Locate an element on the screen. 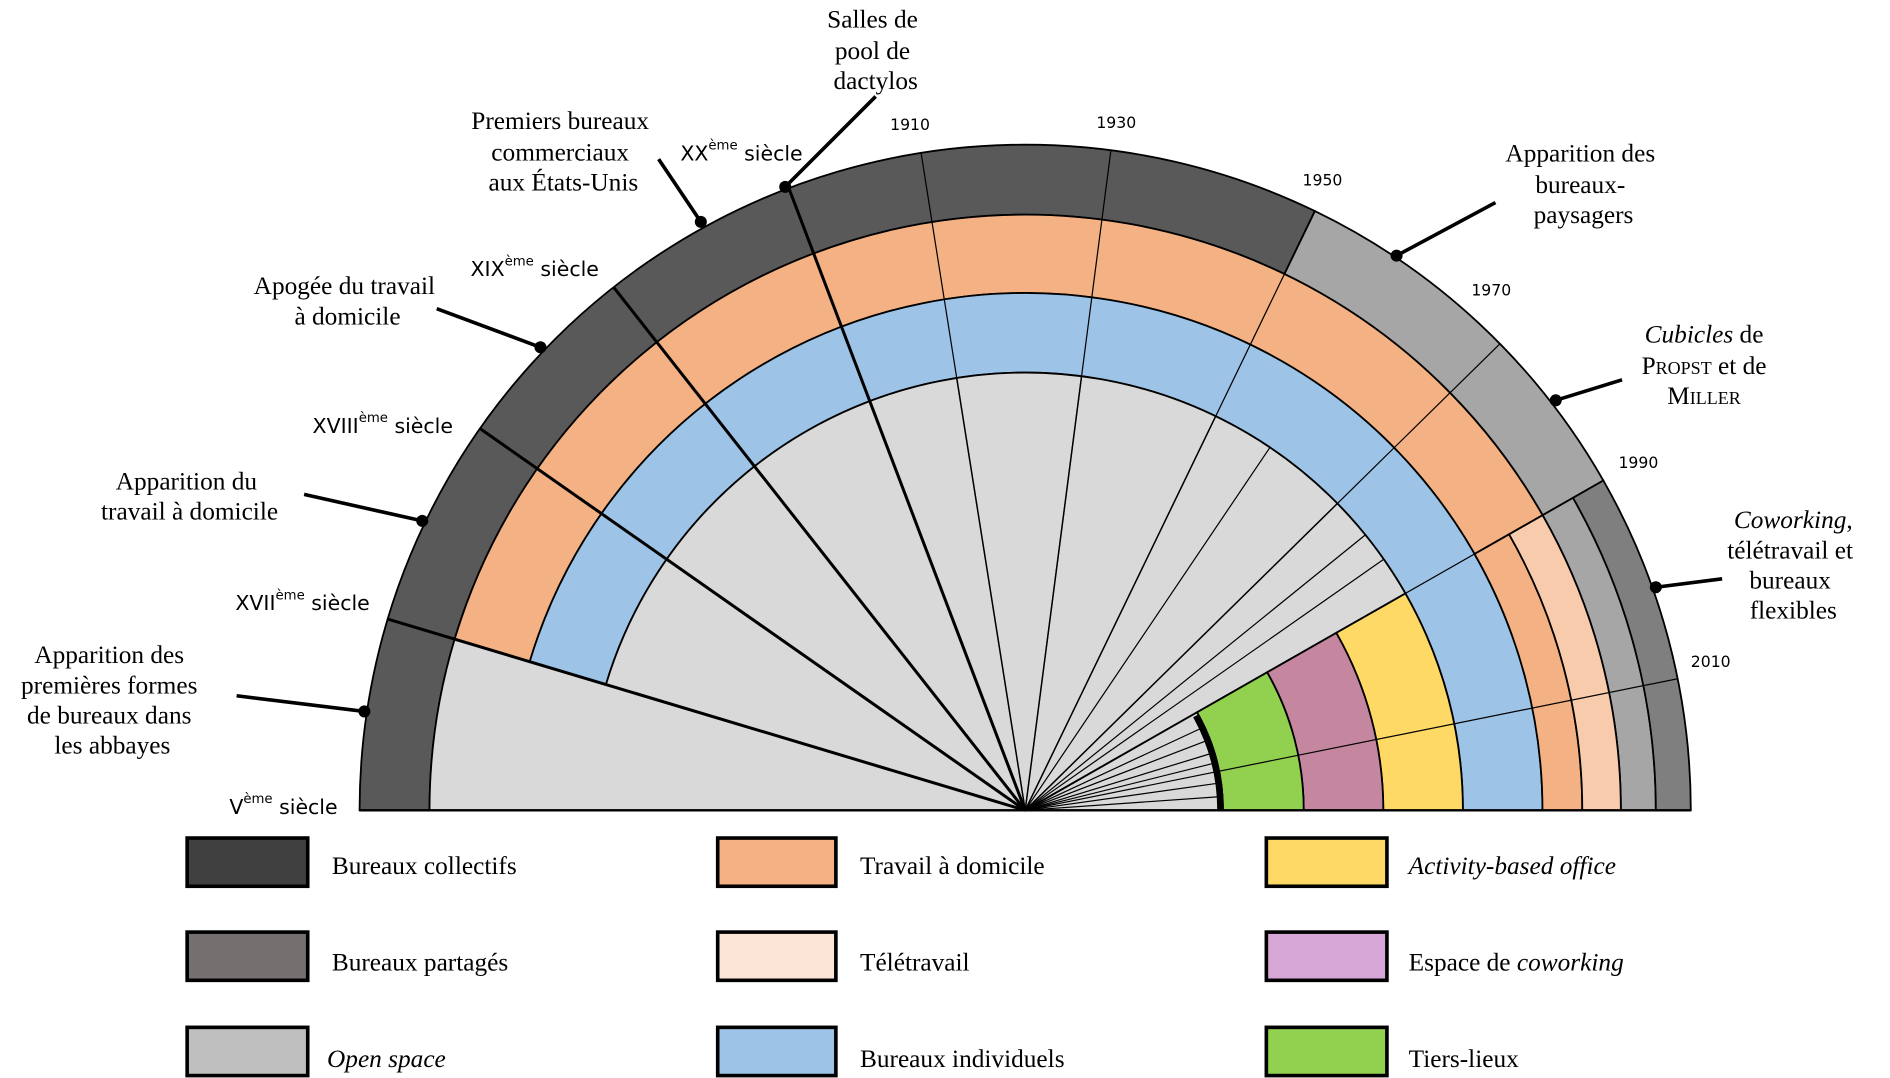  annotation: Propst et de is located at coordinates (1704, 366).